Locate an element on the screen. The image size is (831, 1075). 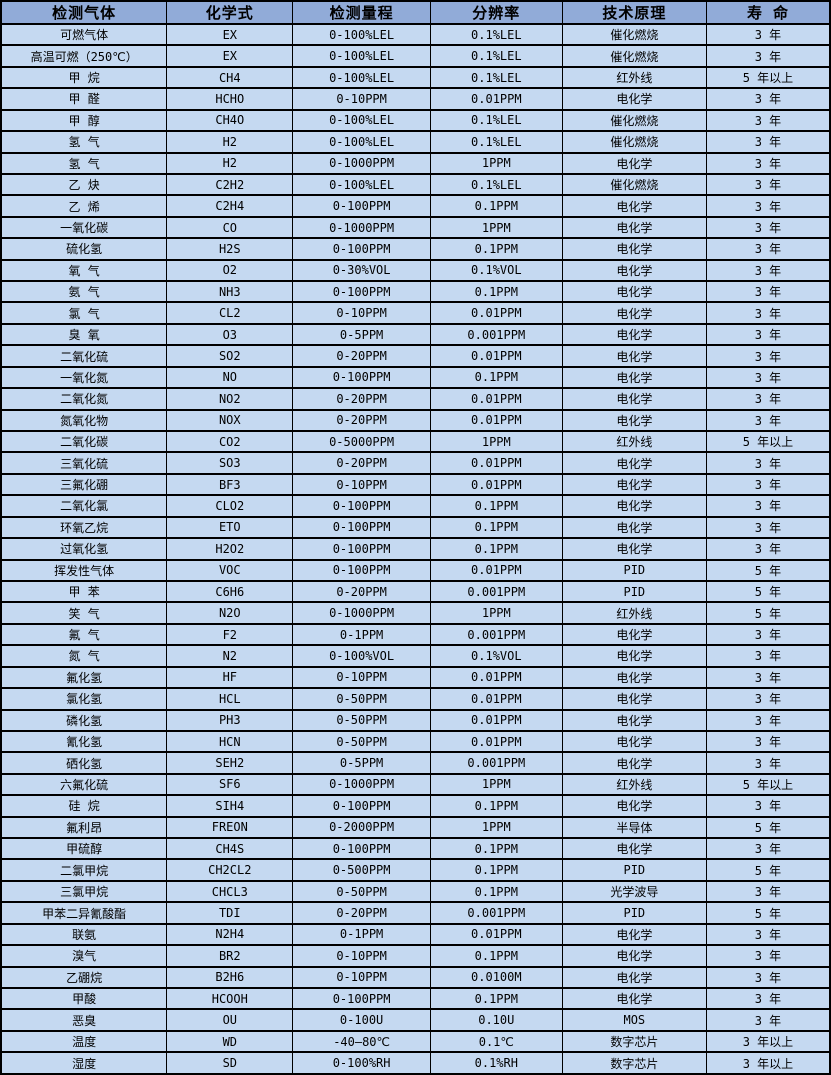
cell-gas: 甲 烷 is located at coordinates (84, 78).